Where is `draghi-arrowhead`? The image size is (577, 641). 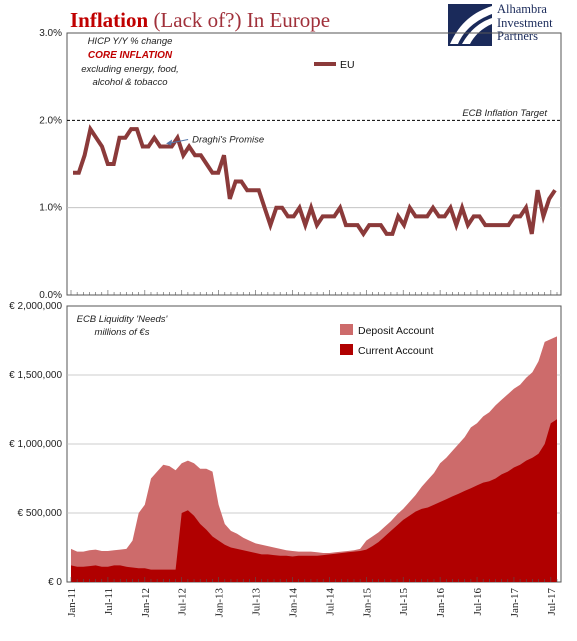 draghi-arrowhead is located at coordinates (169, 142).